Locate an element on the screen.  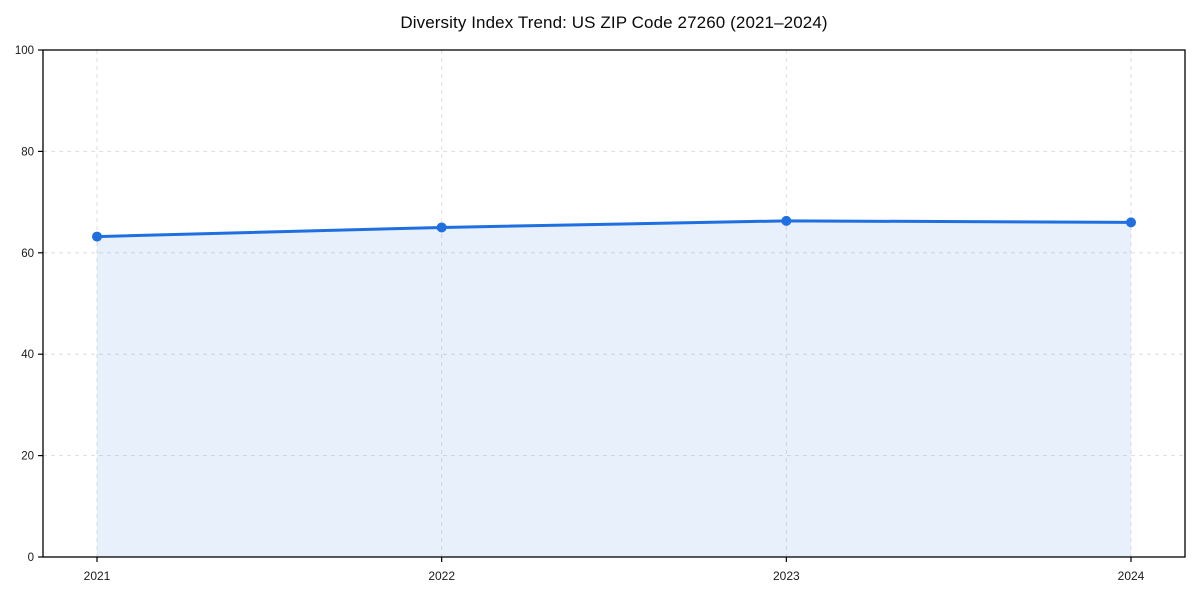
y-tick-label: 40 is located at coordinates (27, 355).